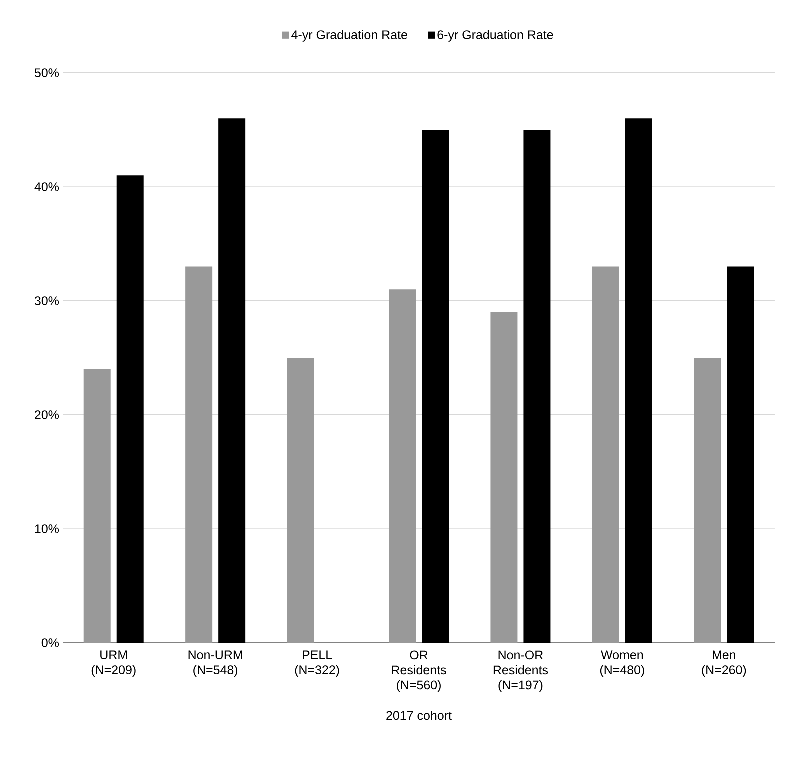  I want to click on x-tick-label: Non-OR Residents (N=197), so click(521, 671).